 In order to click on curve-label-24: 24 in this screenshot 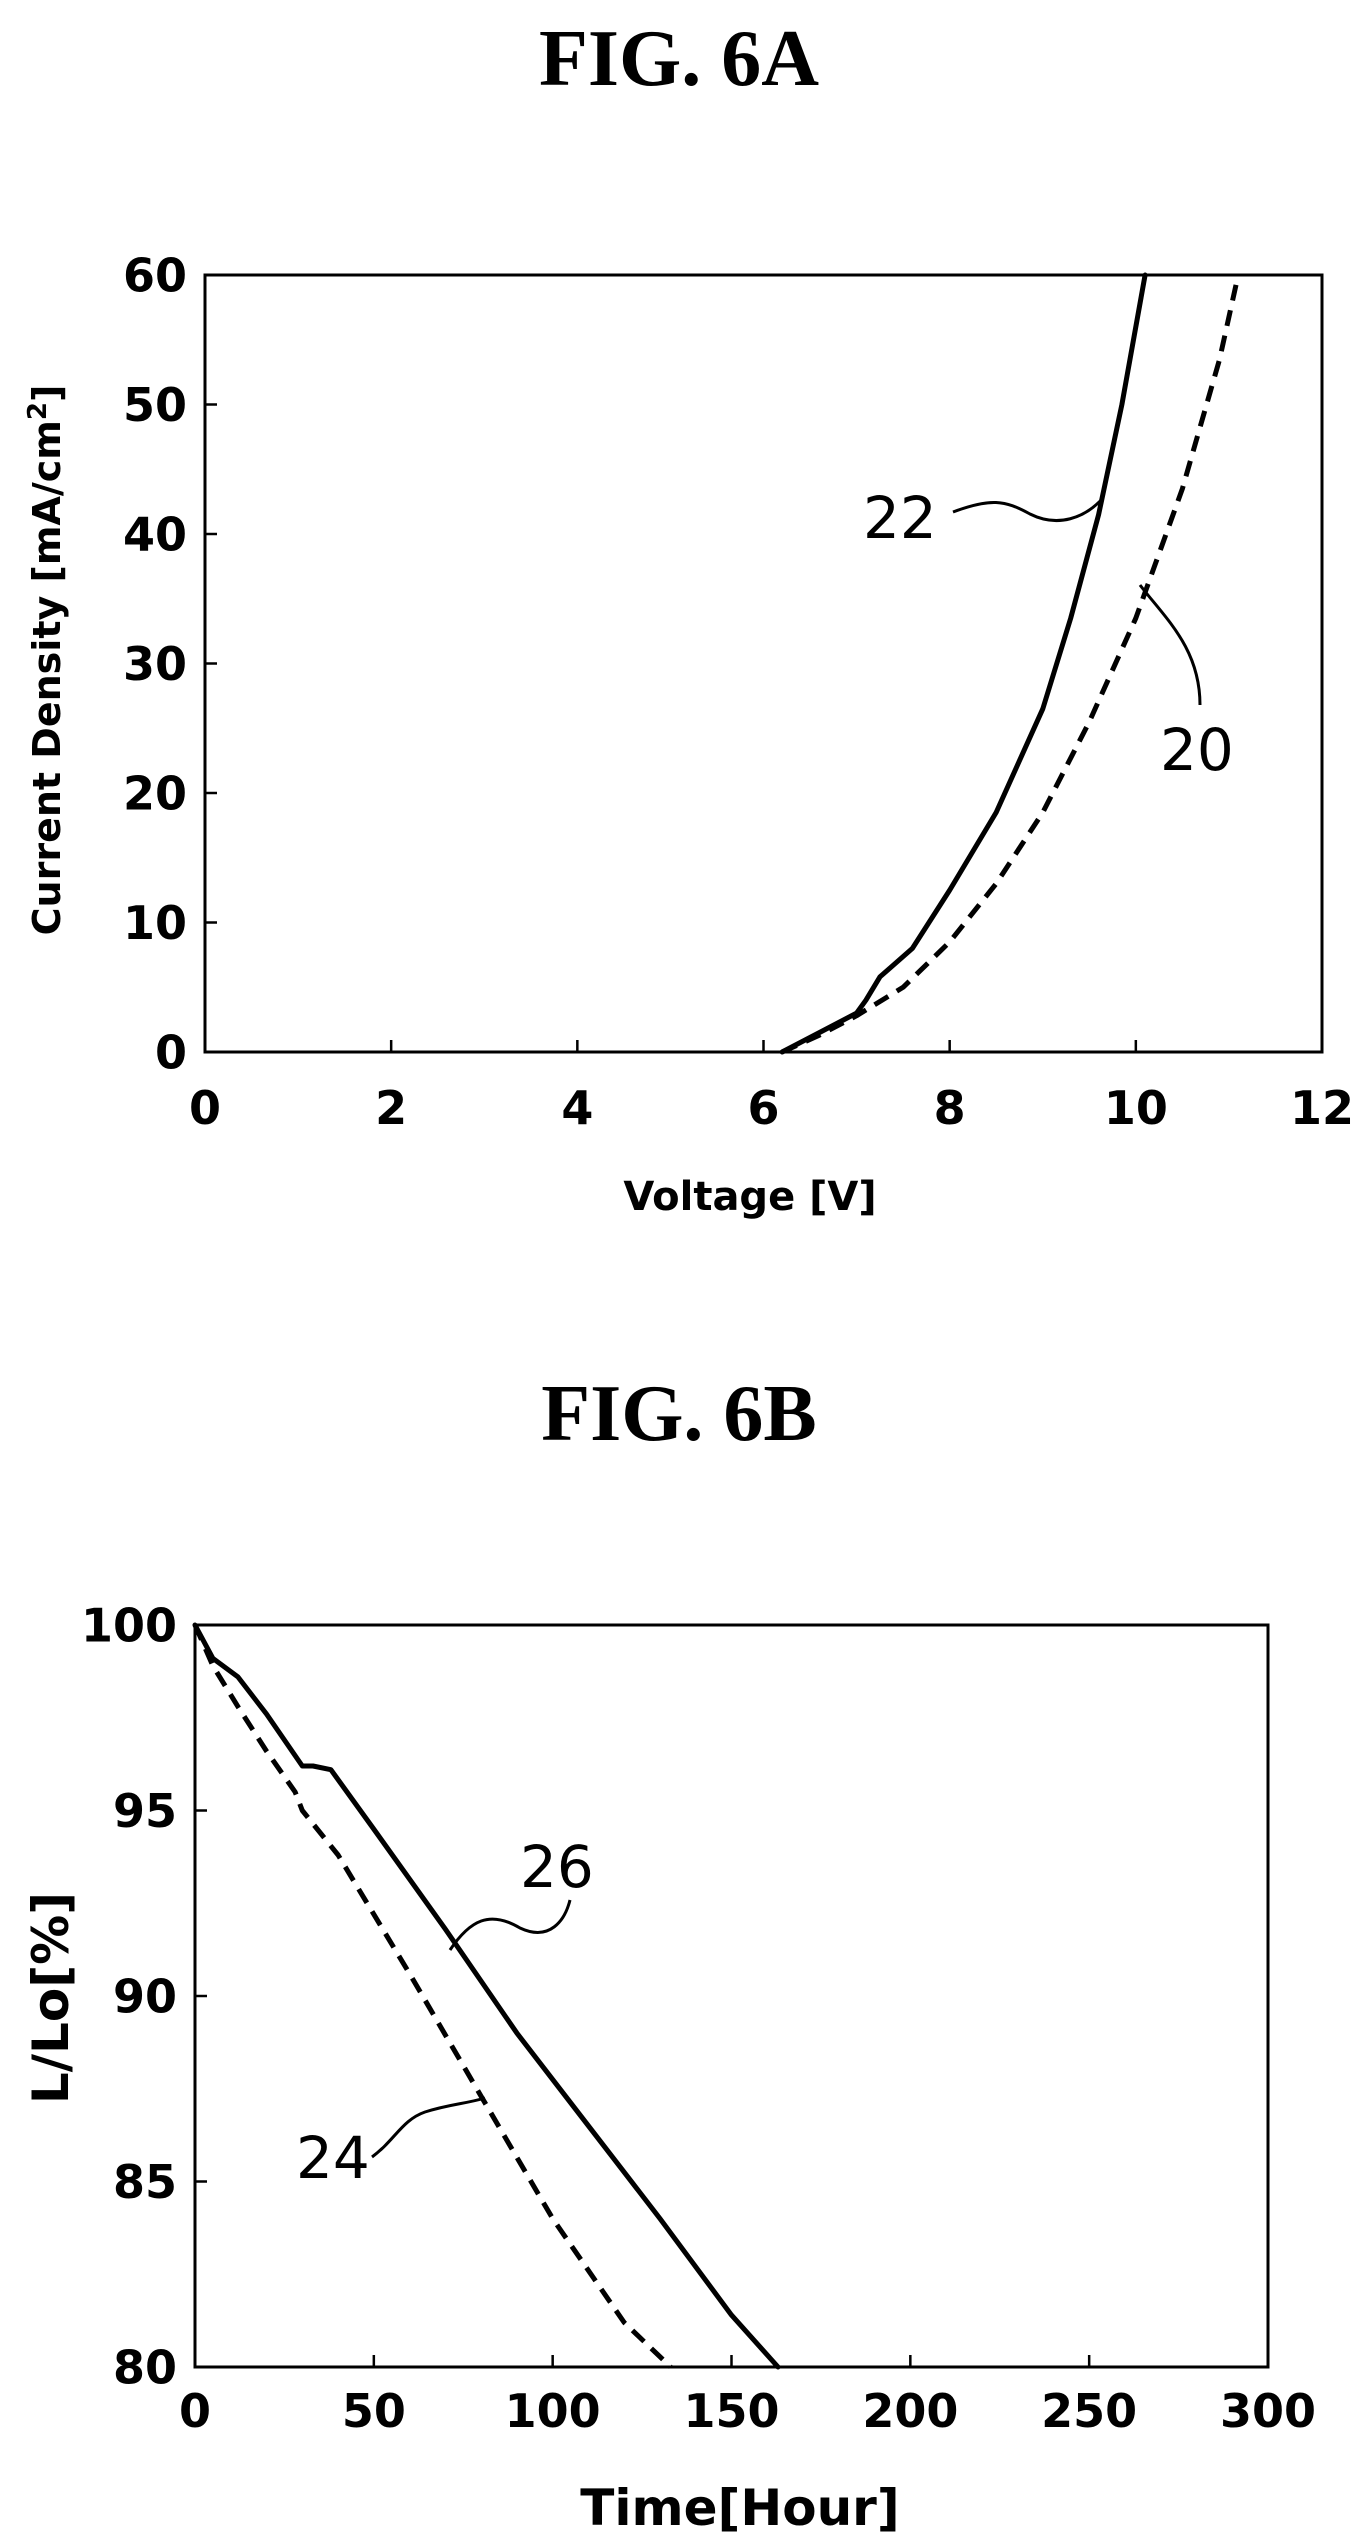, I will do `click(333, 2158)`.